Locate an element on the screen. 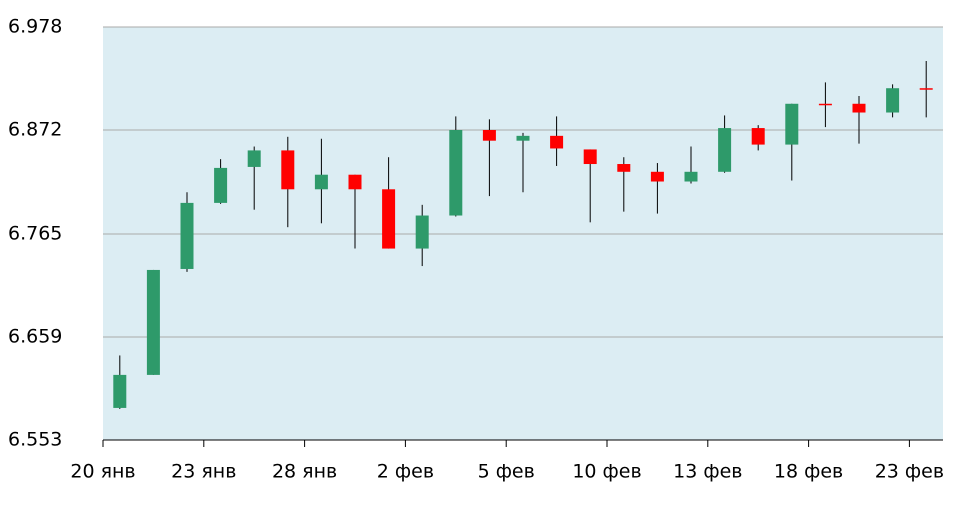 The width and height of the screenshot is (975, 510). y-tick-label: 6.872 is located at coordinates (35, 130).